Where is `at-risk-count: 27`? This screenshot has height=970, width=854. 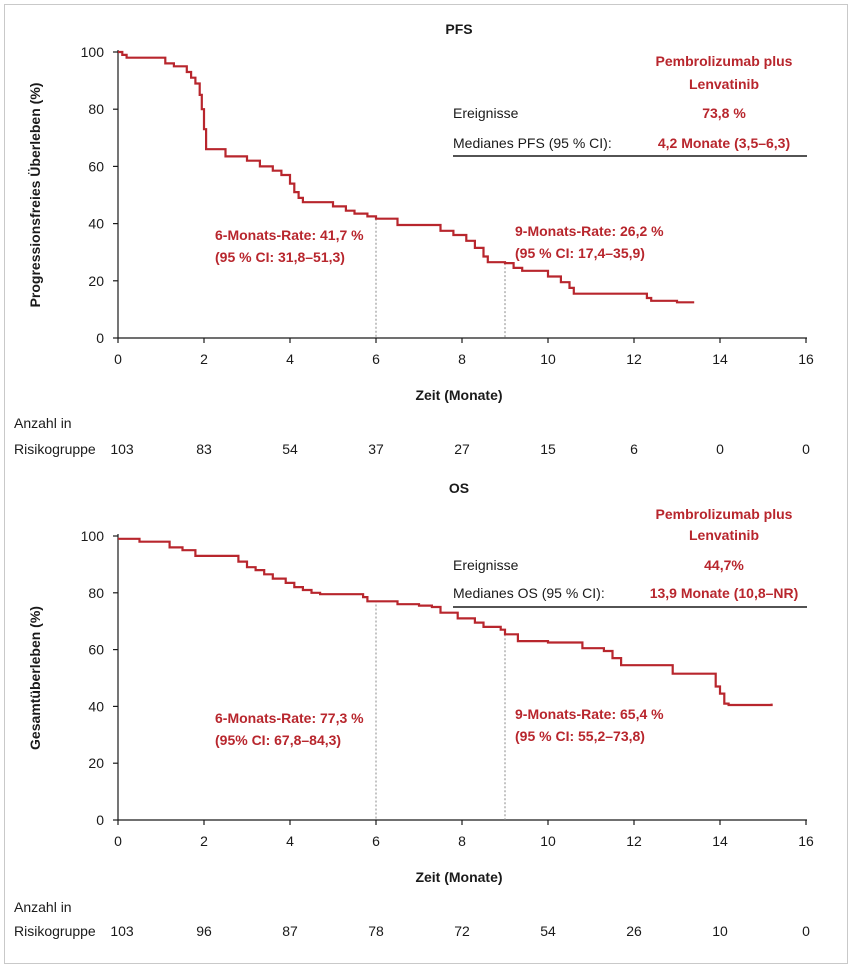
at-risk-count: 27 is located at coordinates (462, 449).